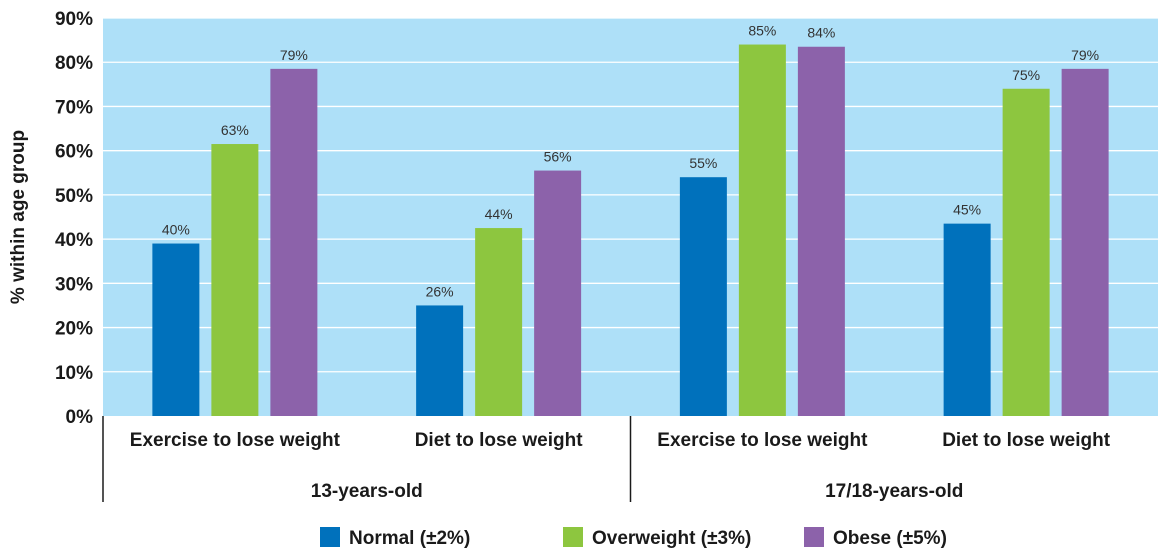 The image size is (1158, 551). What do you see at coordinates (671, 538) in the screenshot?
I see `legend-label: Overweight (±3%)` at bounding box center [671, 538].